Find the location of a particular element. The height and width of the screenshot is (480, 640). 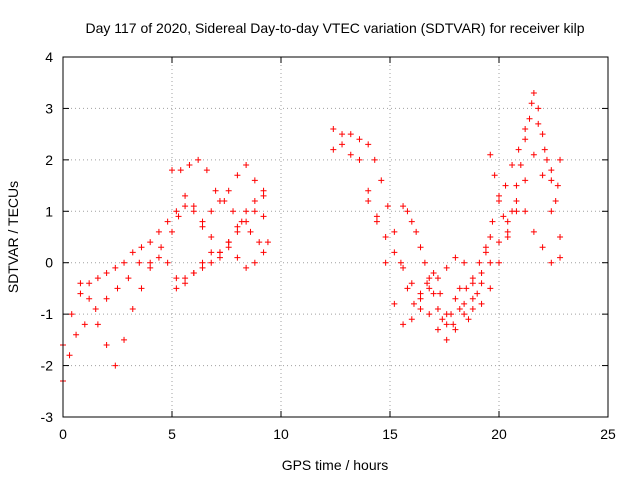

y-axis-label: SDTVAR / TECUs is located at coordinates (13, 237).